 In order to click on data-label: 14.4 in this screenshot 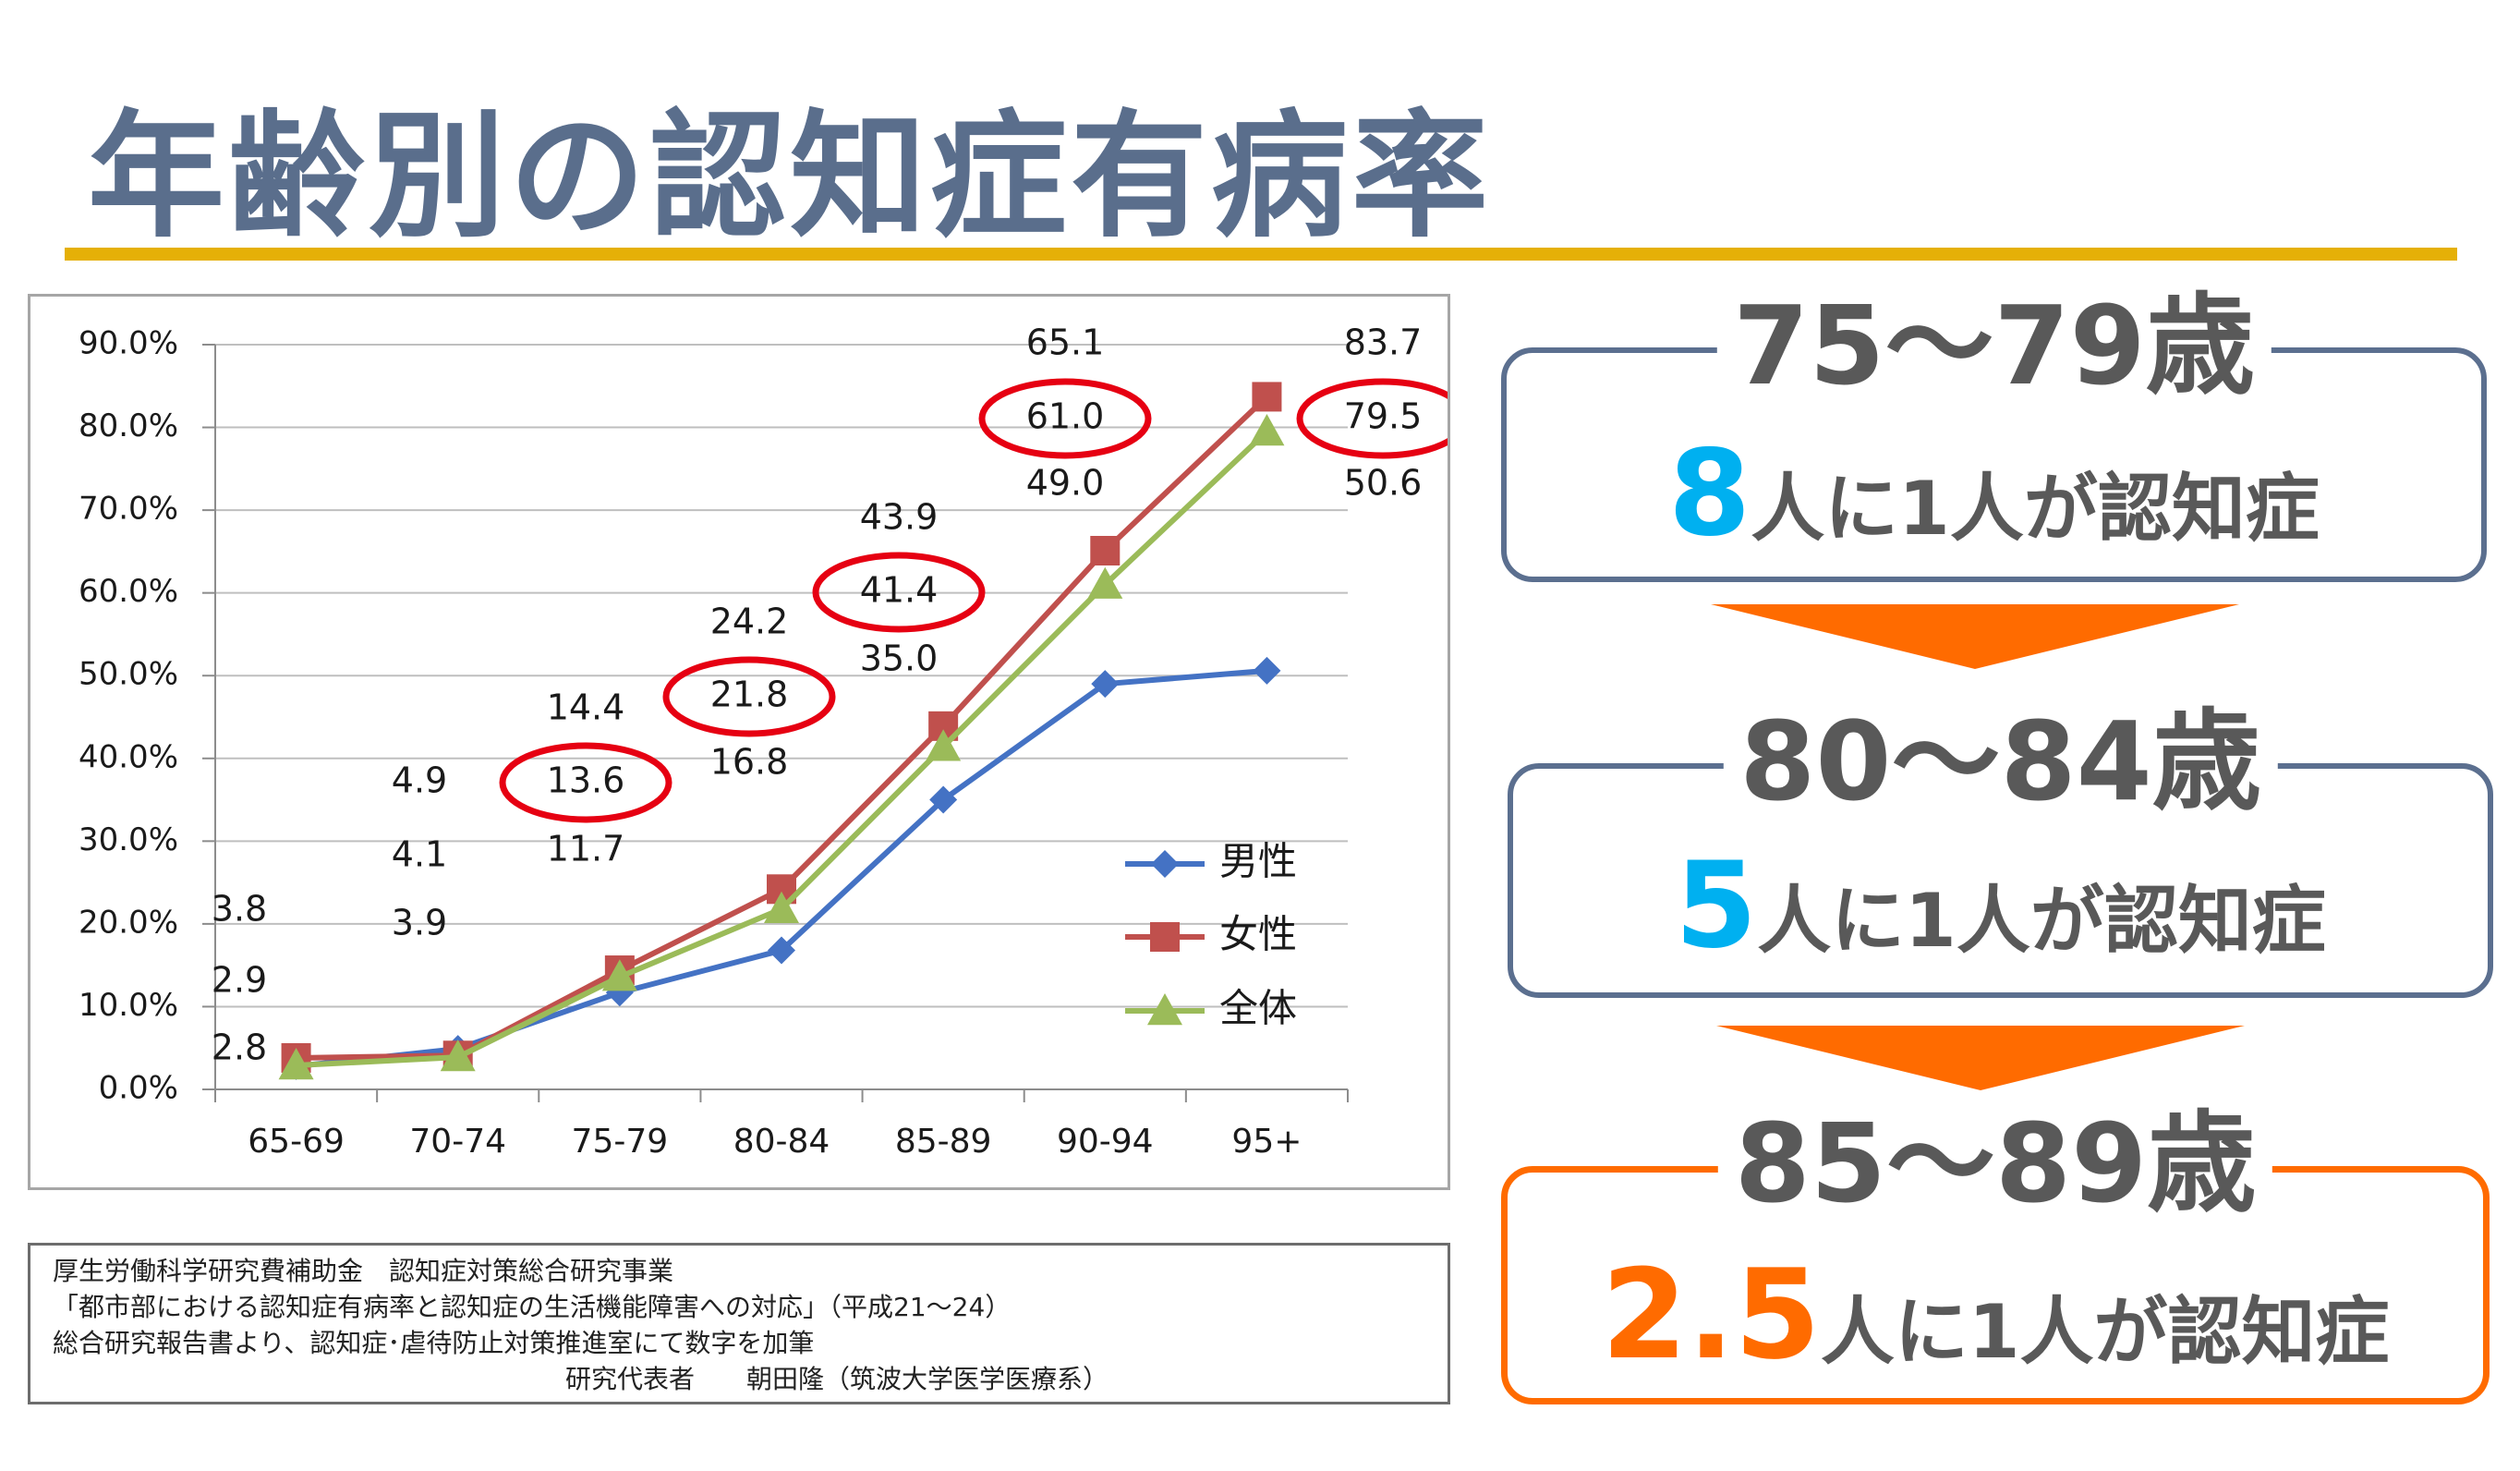, I will do `click(586, 707)`.